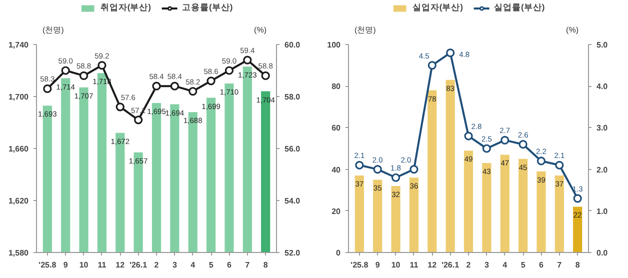 The height and width of the screenshot is (278, 628). What do you see at coordinates (337, 128) in the screenshot?
I see `y-tick-label: 60` at bounding box center [337, 128].